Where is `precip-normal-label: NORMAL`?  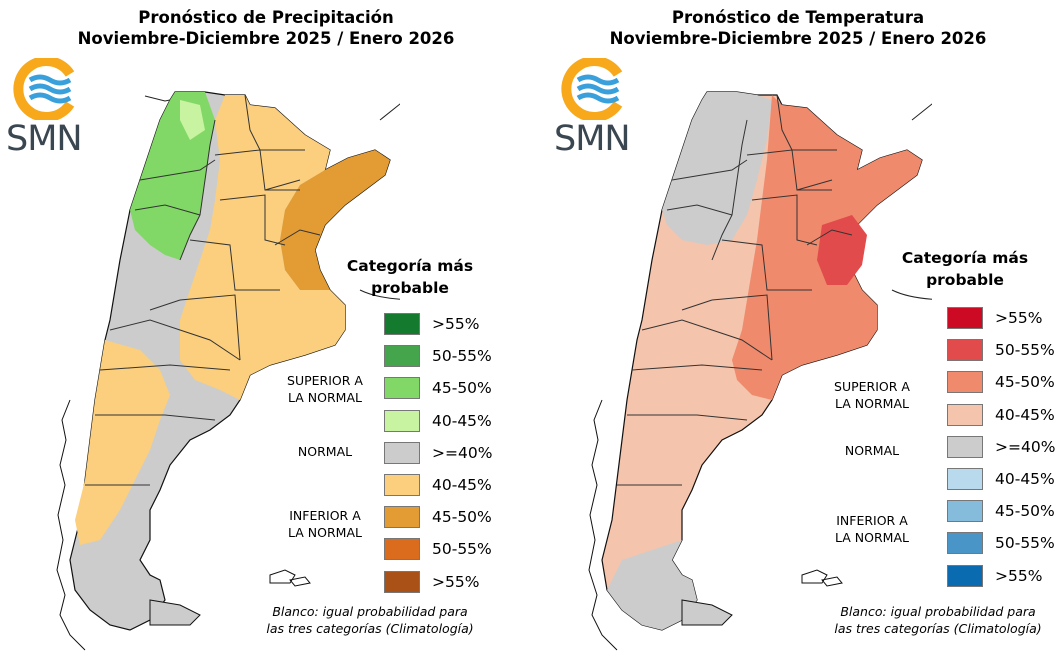
precip-normal-label: NORMAL is located at coordinates (325, 451).